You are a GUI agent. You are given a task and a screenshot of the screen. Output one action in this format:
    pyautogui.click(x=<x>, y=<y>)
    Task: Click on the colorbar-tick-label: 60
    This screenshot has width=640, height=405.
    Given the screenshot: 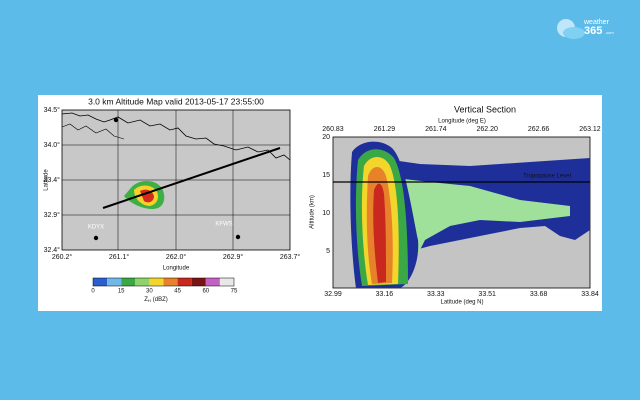 What is the action you would take?
    pyautogui.click(x=205, y=292)
    